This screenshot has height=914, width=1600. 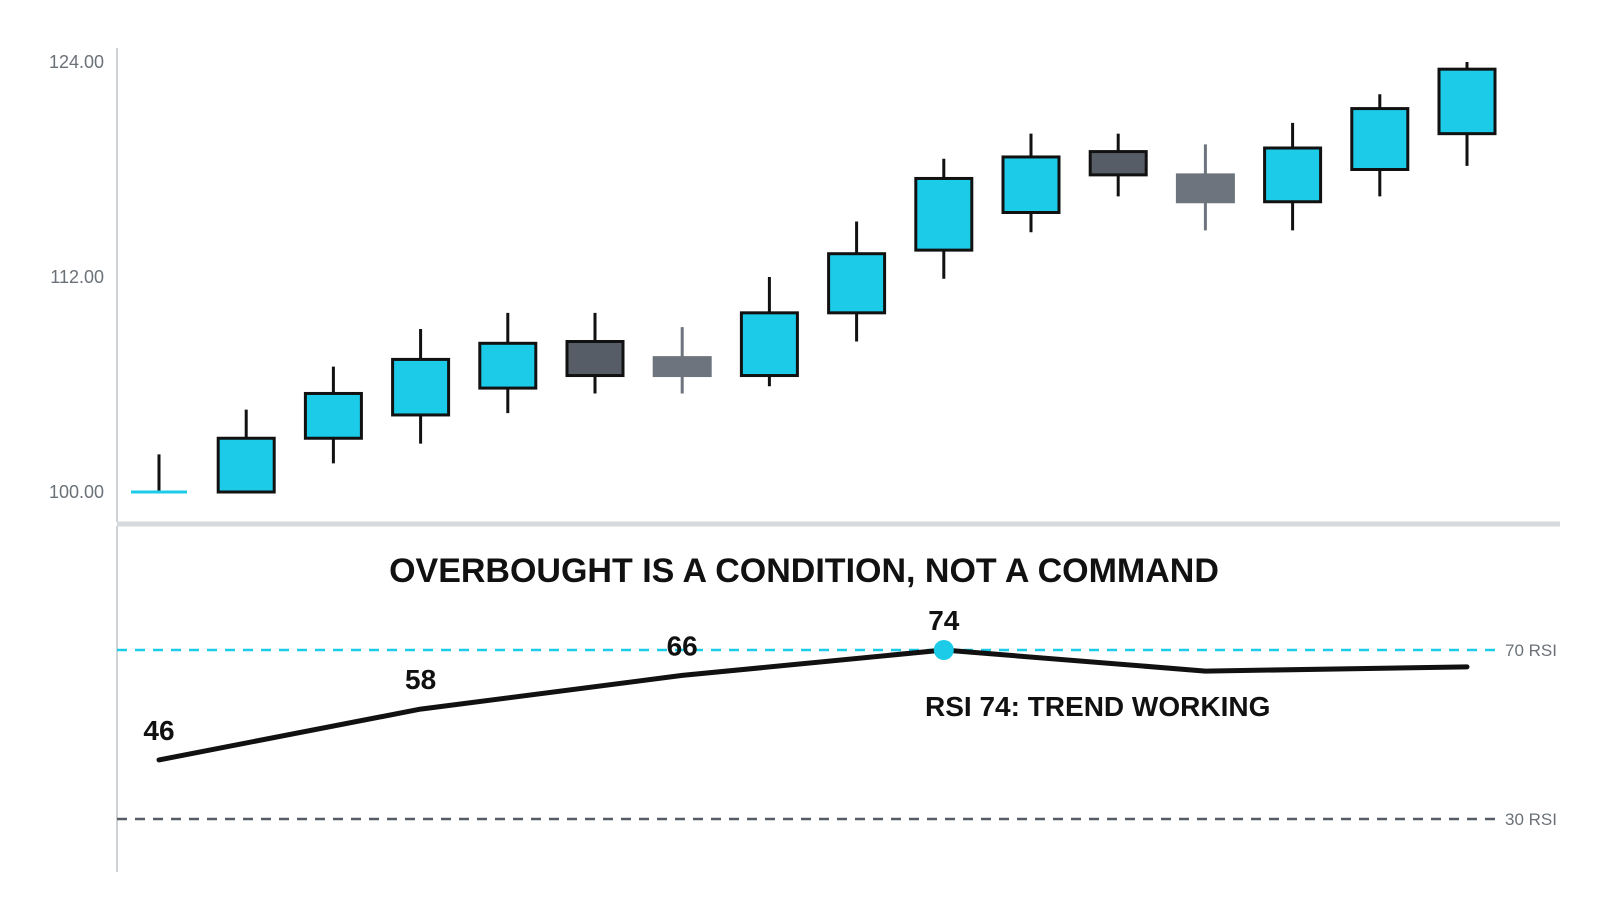 What do you see at coordinates (682, 645) in the screenshot?
I see `rsi-value-label-66: 66` at bounding box center [682, 645].